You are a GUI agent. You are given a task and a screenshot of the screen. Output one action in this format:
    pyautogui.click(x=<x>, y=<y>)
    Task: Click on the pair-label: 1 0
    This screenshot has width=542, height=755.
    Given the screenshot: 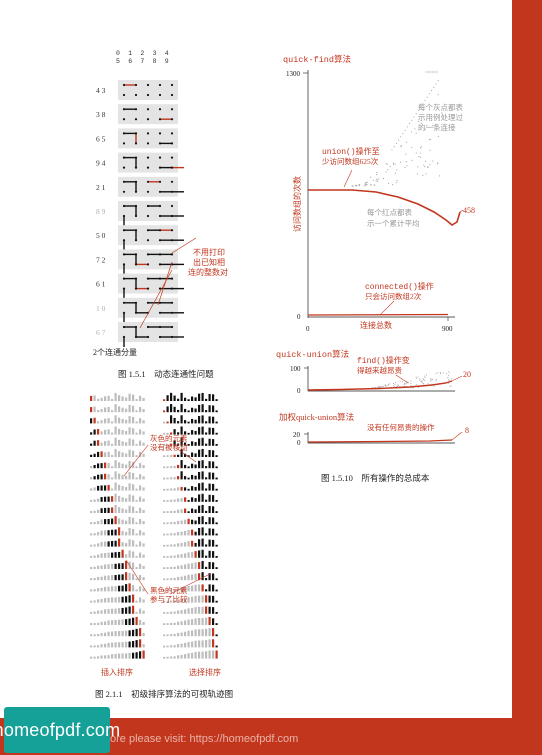 What is the action you would take?
    pyautogui.click(x=101, y=308)
    